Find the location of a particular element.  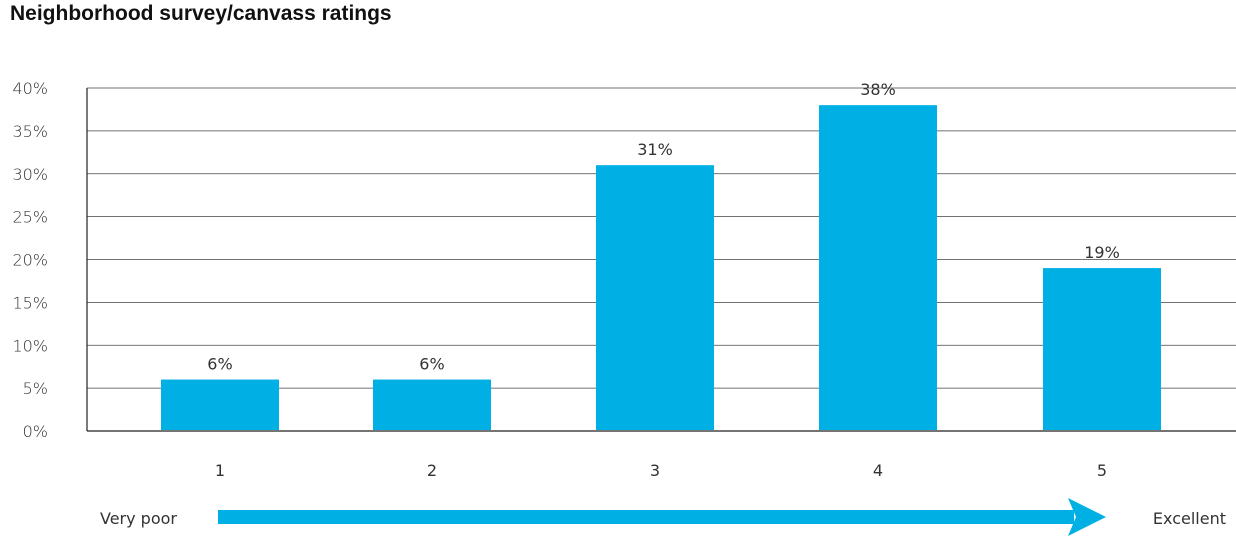

y-tick-label: 25% is located at coordinates (30, 217).